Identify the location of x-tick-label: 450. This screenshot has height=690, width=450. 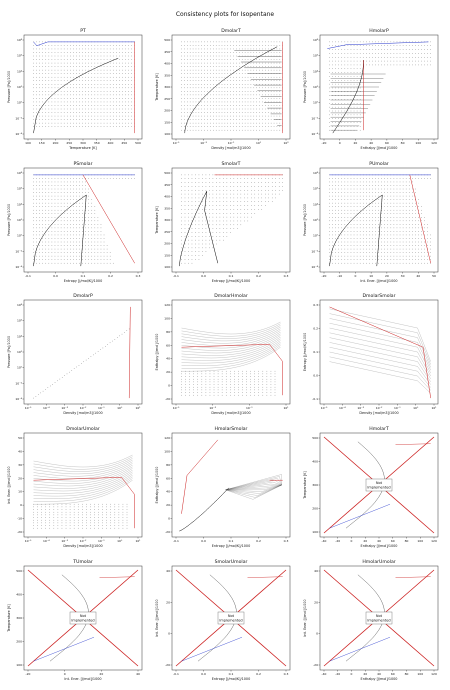
(124, 143).